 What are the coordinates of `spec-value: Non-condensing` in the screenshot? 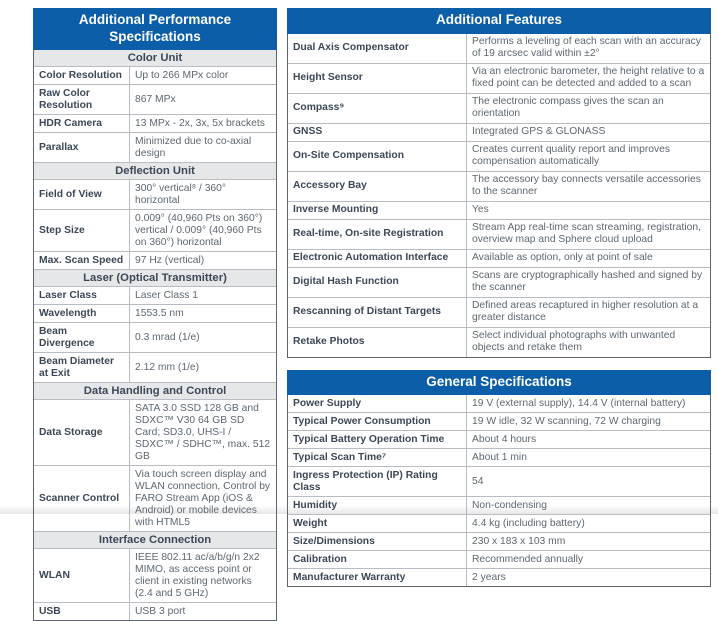 It's located at (509, 505).